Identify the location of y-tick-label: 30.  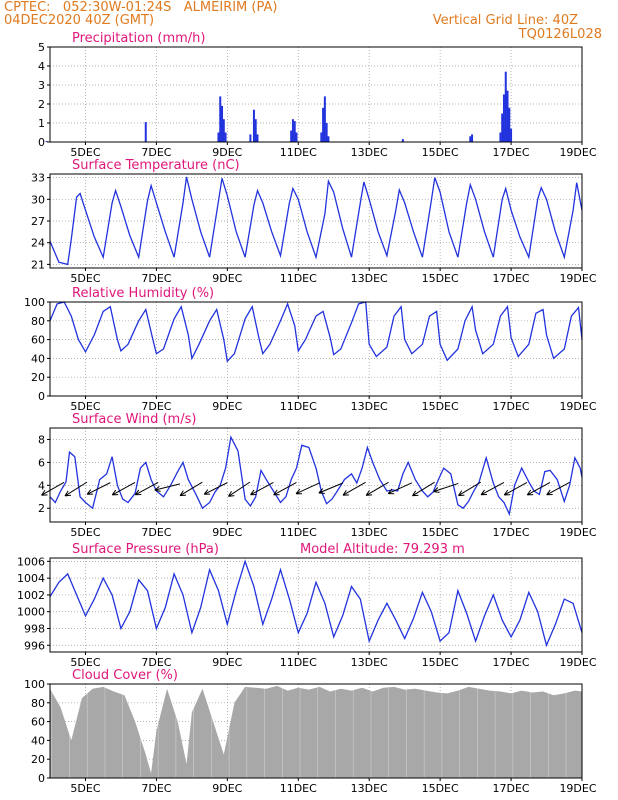
(38, 199).